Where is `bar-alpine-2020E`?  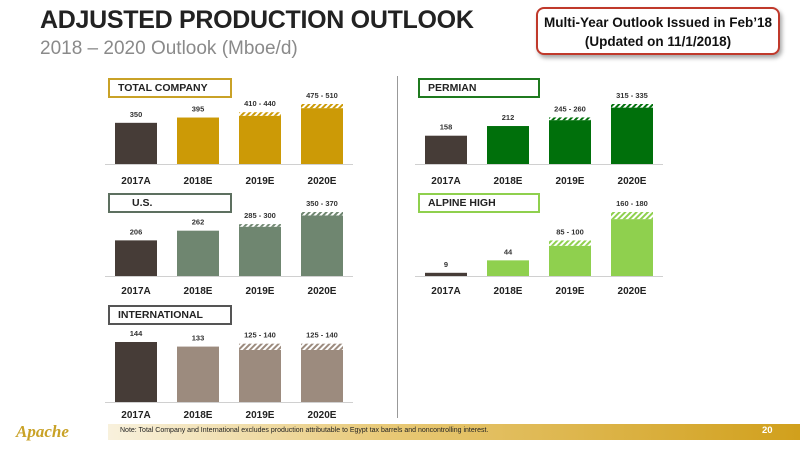
bar-alpine-2020E is located at coordinates (632, 247).